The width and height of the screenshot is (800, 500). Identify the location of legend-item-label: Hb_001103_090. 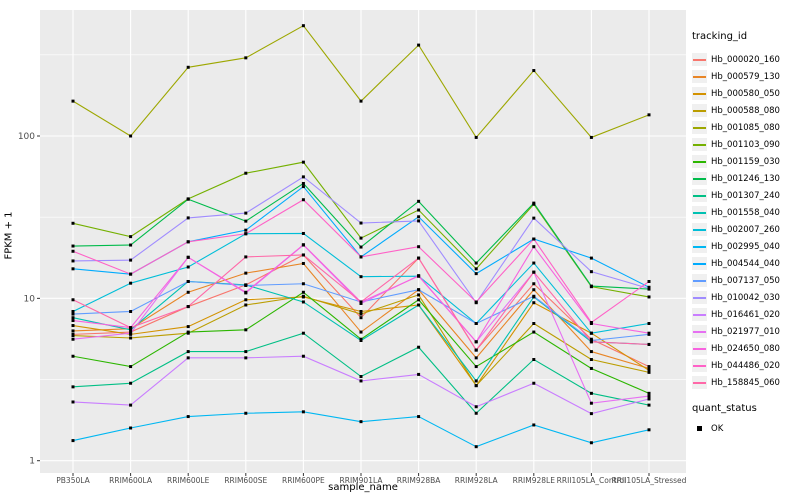
(745, 144).